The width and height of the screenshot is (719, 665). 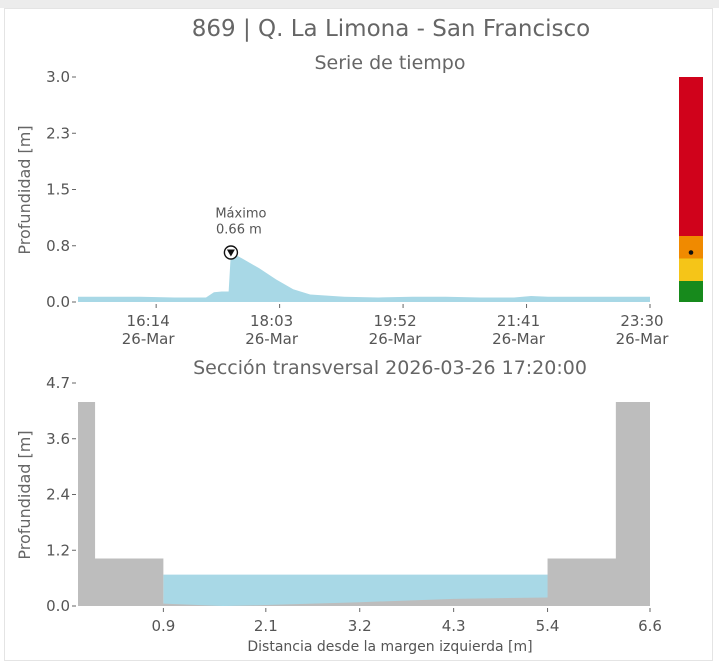 What do you see at coordinates (58, 77) in the screenshot?
I see `ytick-label: 3.0` at bounding box center [58, 77].